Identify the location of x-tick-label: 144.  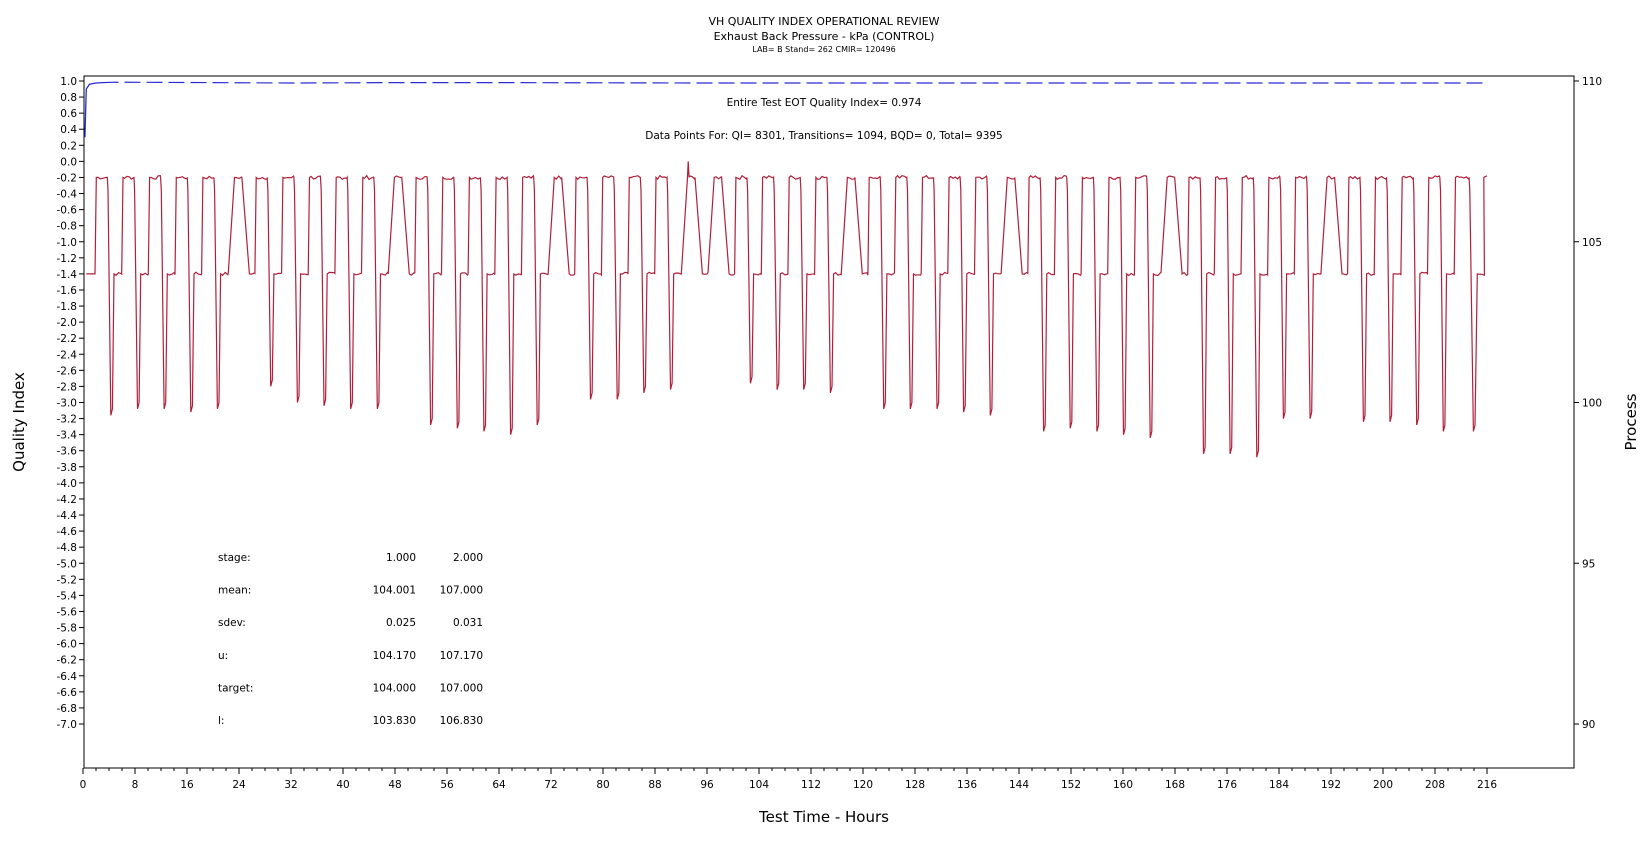
(1019, 785).